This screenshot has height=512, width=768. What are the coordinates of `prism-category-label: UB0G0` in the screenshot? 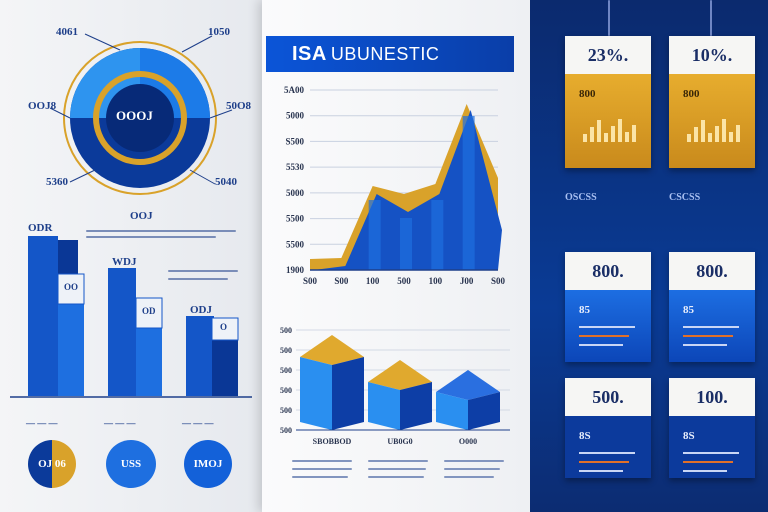 It's located at (399, 441).